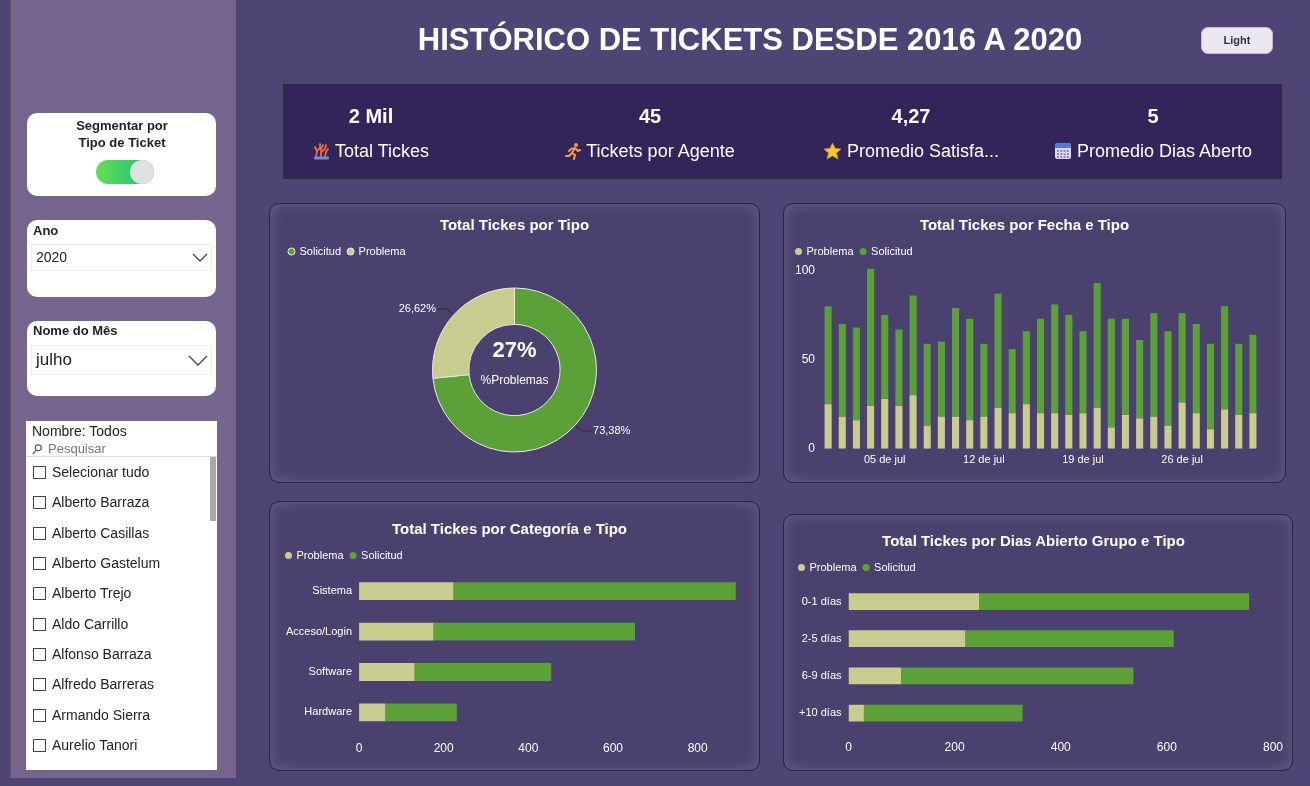  Describe the element at coordinates (984, 459) in the screenshot. I see `x-tick-label: 12 de jul` at that location.